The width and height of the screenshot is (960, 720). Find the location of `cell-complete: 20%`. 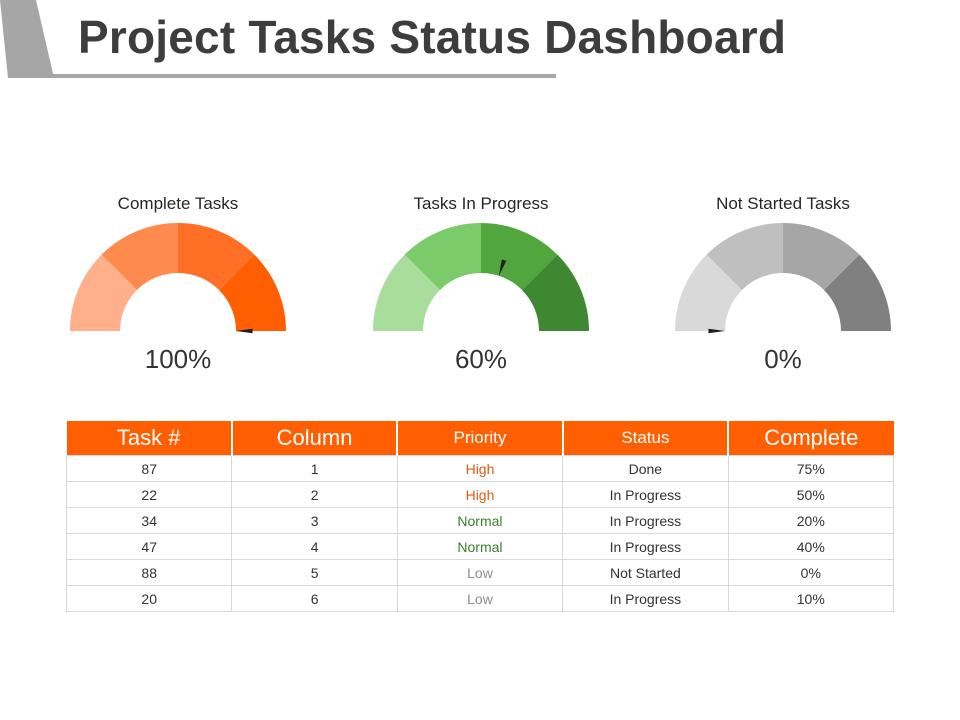

cell-complete: 20% is located at coordinates (811, 520).